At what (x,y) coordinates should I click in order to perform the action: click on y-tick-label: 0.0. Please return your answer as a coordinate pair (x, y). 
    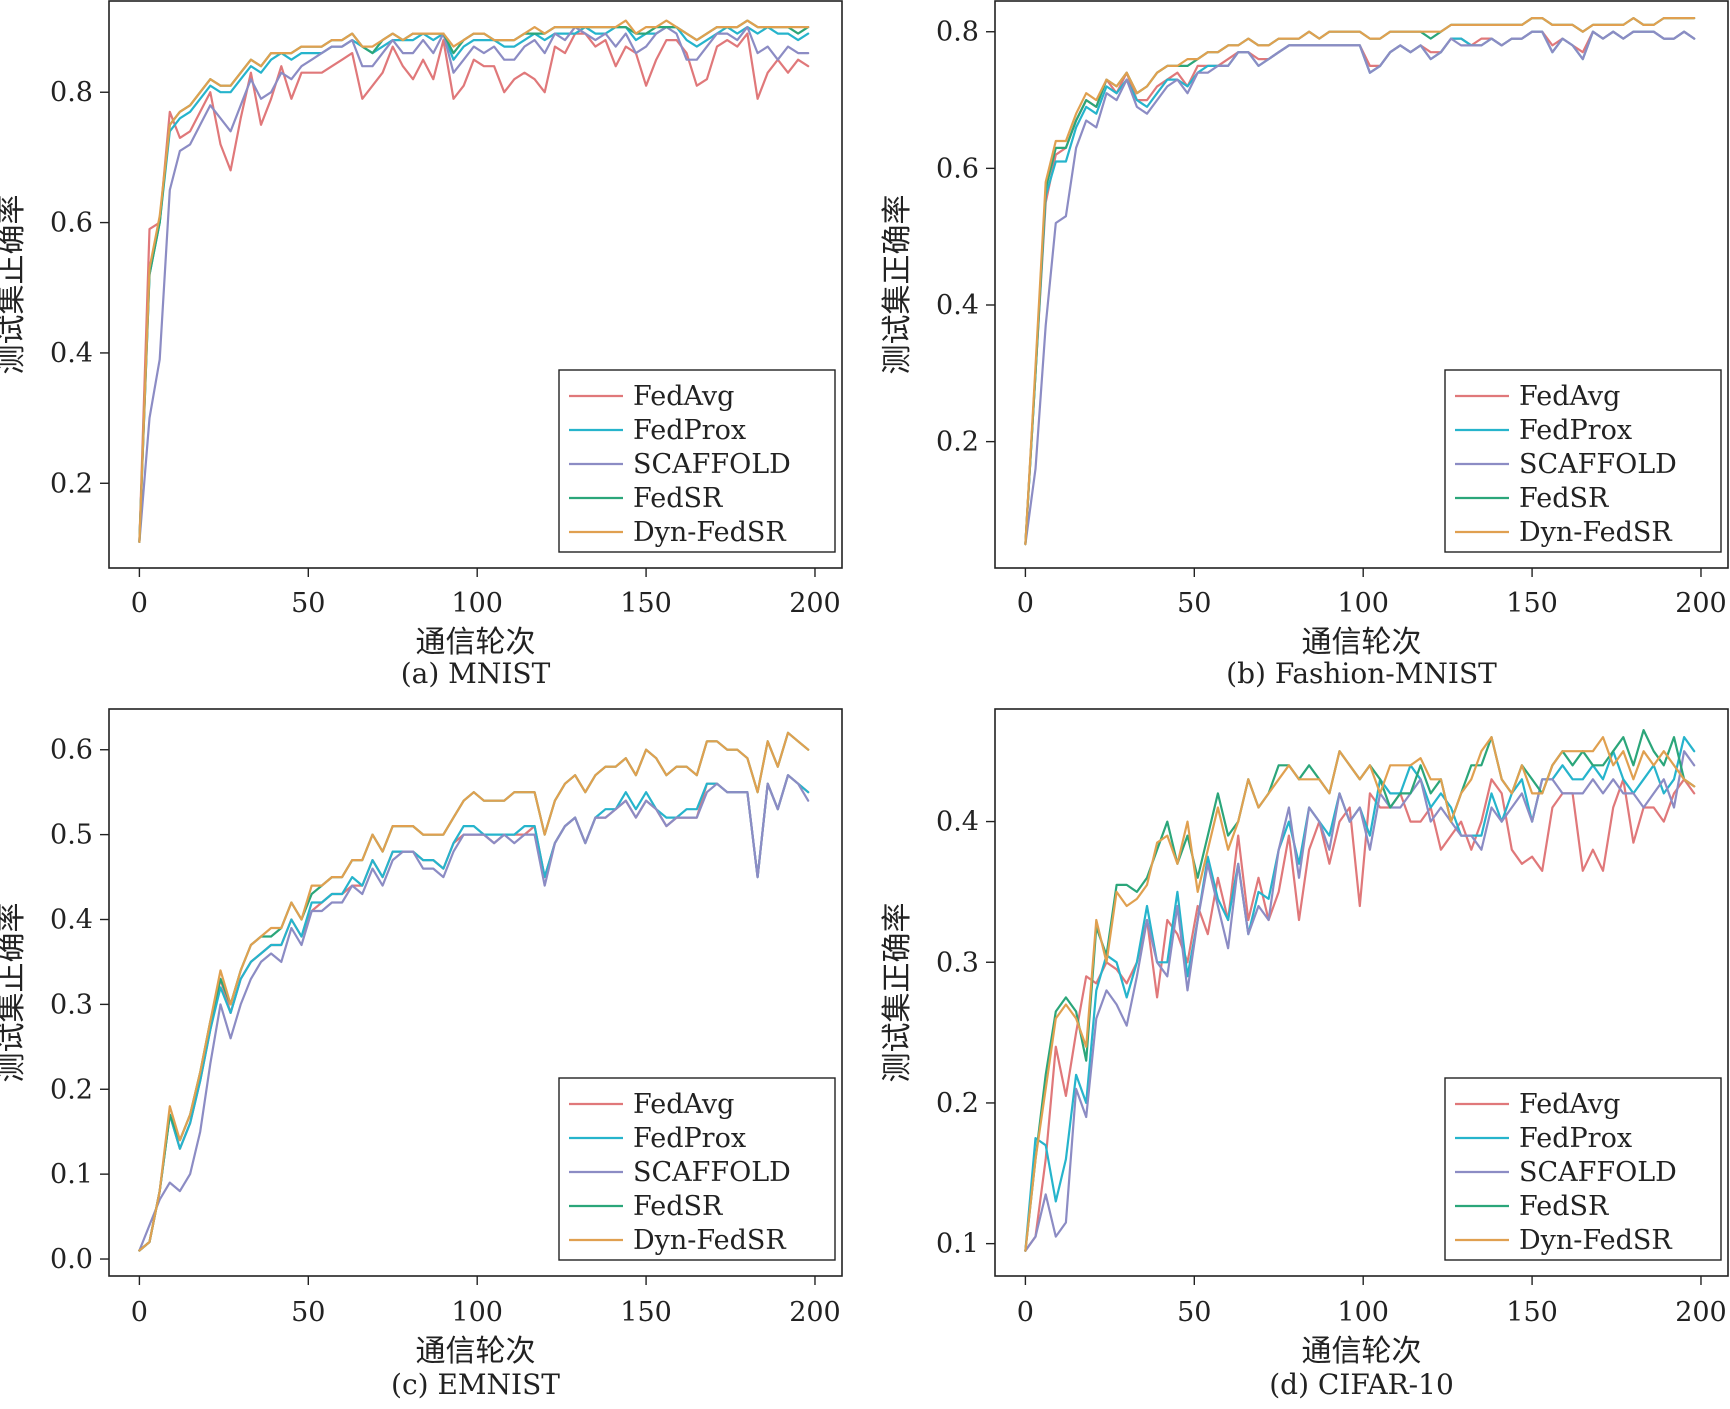
    Looking at the image, I should click on (71, 1259).